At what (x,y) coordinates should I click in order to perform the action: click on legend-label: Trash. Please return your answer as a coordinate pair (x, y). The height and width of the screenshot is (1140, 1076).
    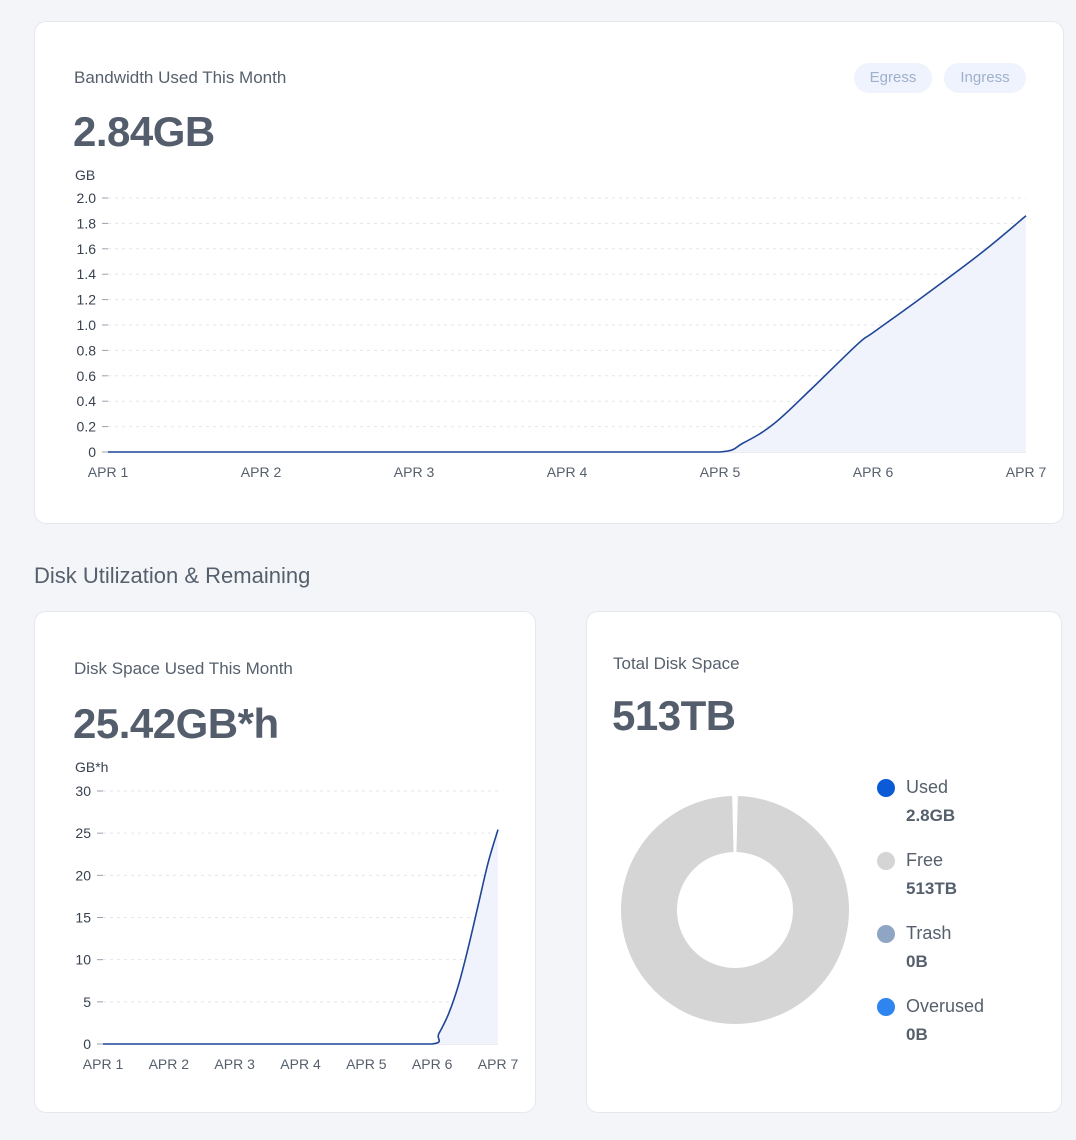
    Looking at the image, I should click on (929, 933).